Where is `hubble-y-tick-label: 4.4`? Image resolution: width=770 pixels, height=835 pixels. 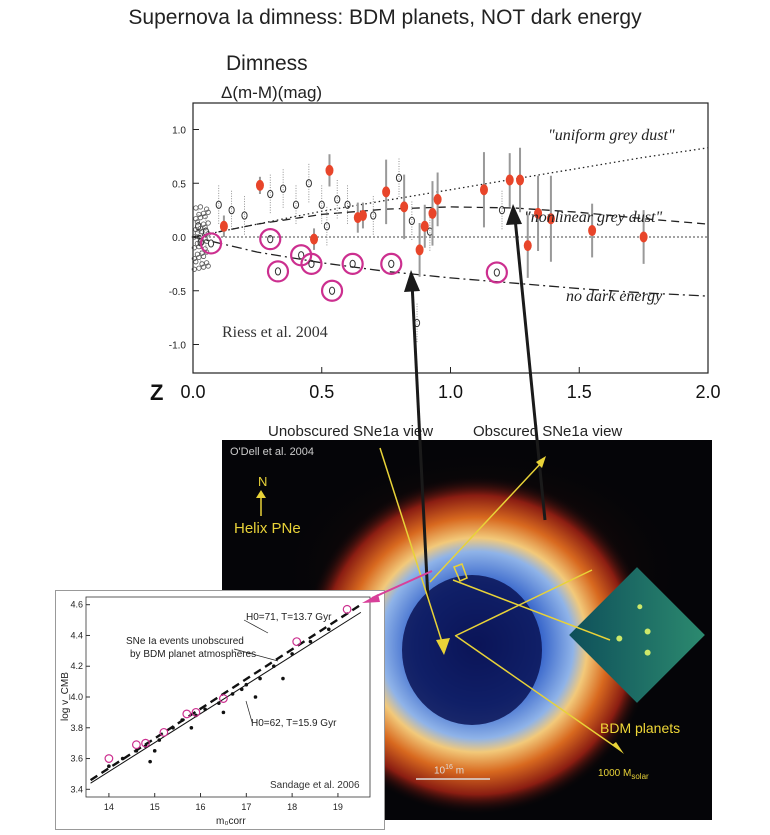
hubble-y-tick-label: 4.4 is located at coordinates (76, 635).